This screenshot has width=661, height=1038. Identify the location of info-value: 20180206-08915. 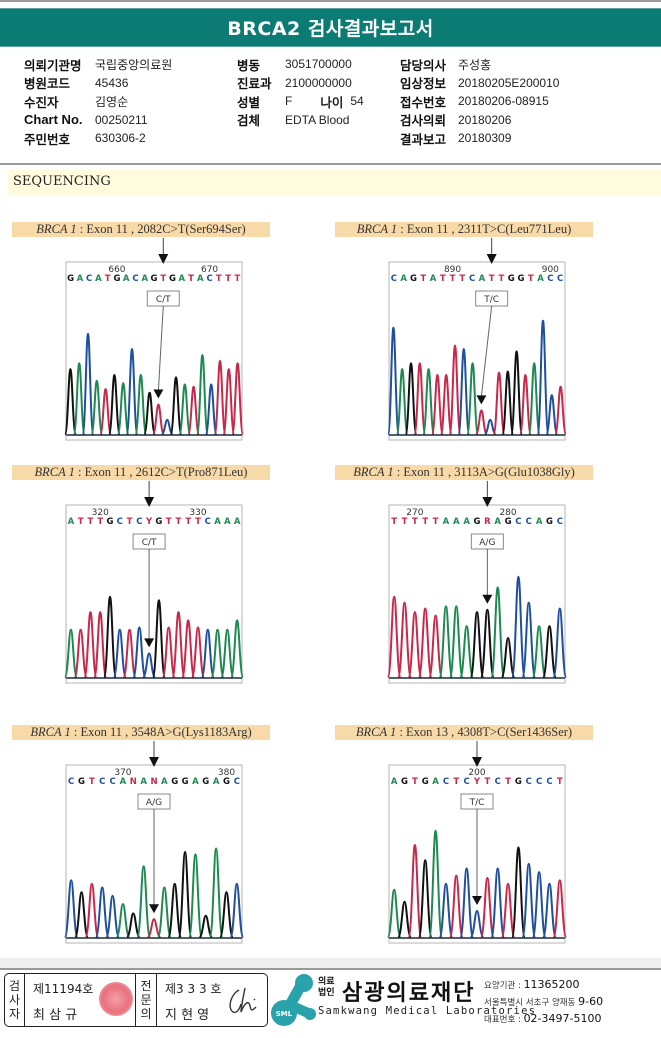
(503, 101).